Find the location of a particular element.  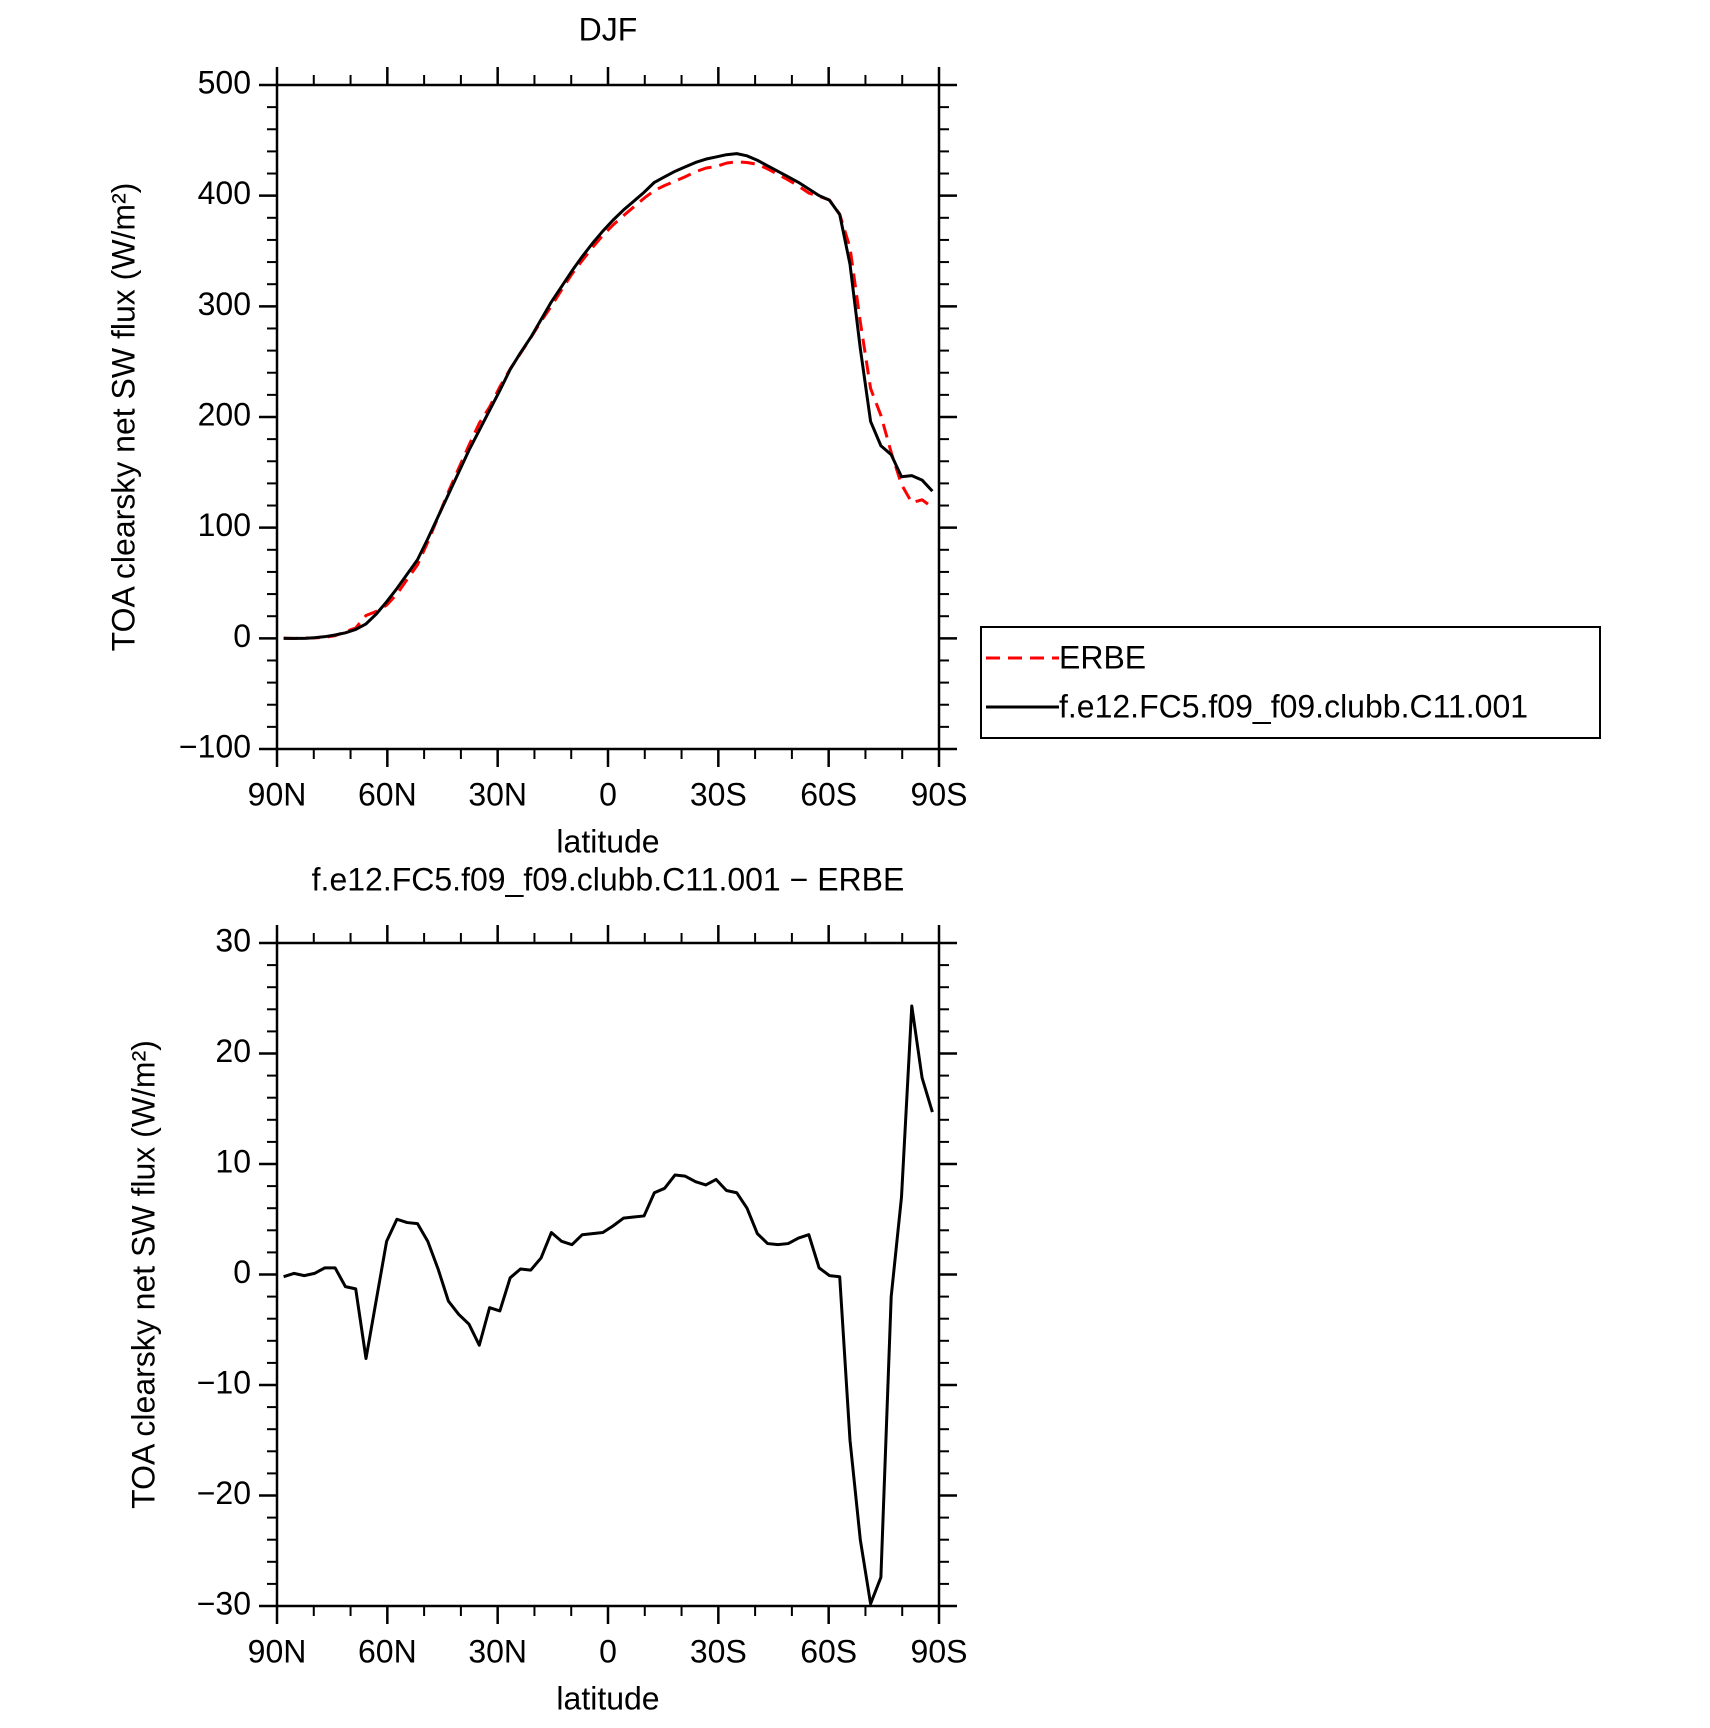

chart-title: DJF is located at coordinates (608, 29).